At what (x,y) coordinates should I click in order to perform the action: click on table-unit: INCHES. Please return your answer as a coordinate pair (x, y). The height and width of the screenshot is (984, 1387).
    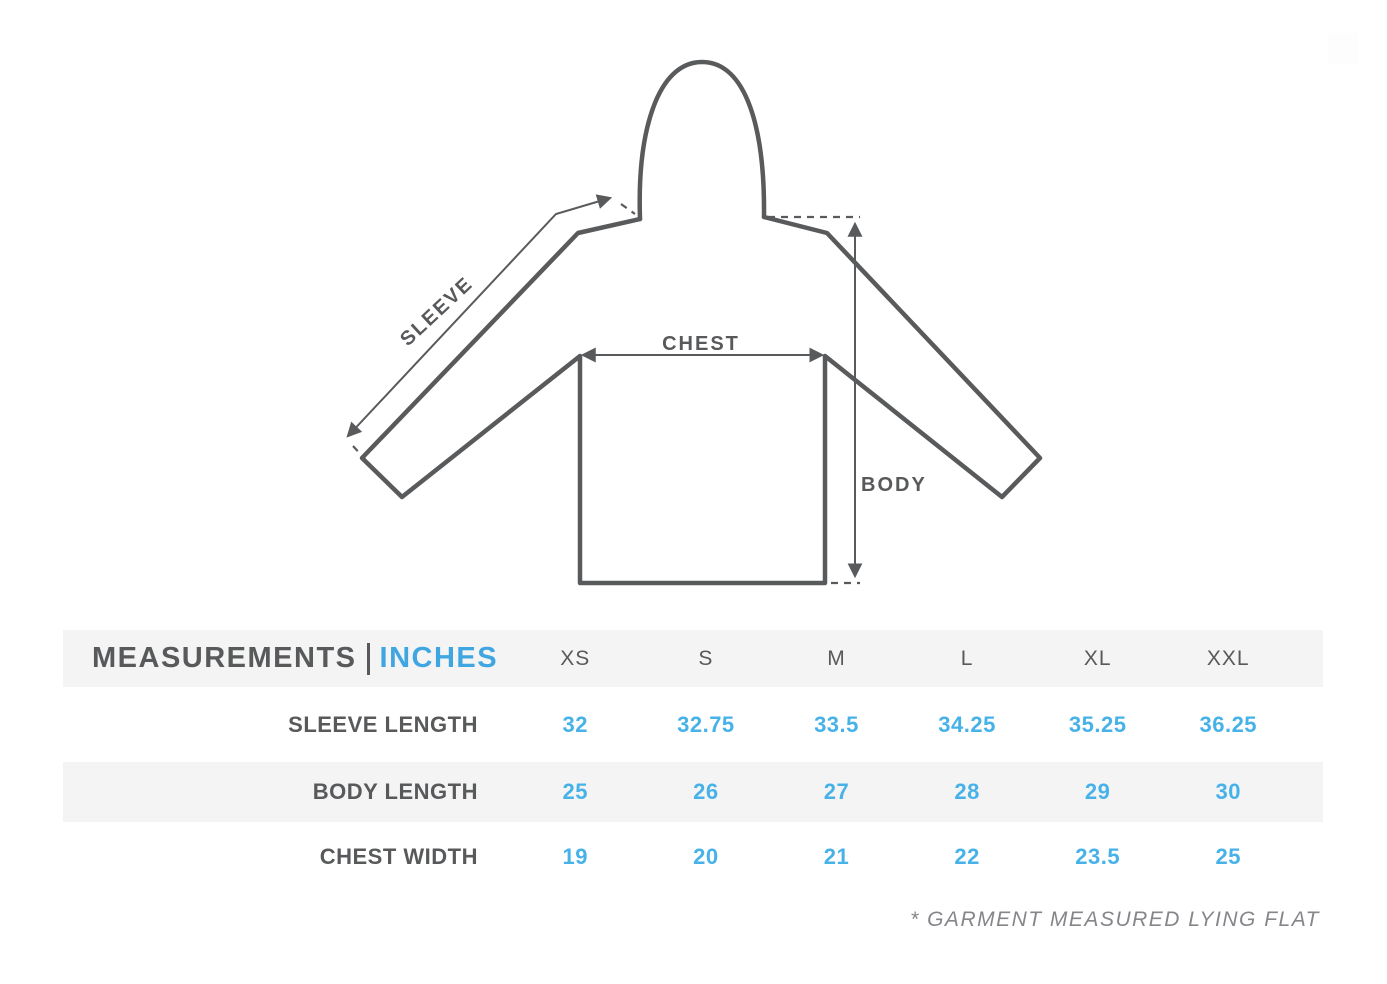
    Looking at the image, I should click on (439, 658).